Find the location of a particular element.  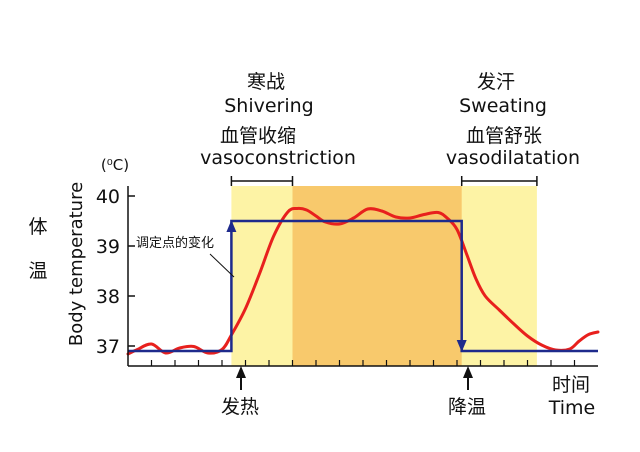

vasodilatation-label-cn: 血管舒张 is located at coordinates (504, 136).